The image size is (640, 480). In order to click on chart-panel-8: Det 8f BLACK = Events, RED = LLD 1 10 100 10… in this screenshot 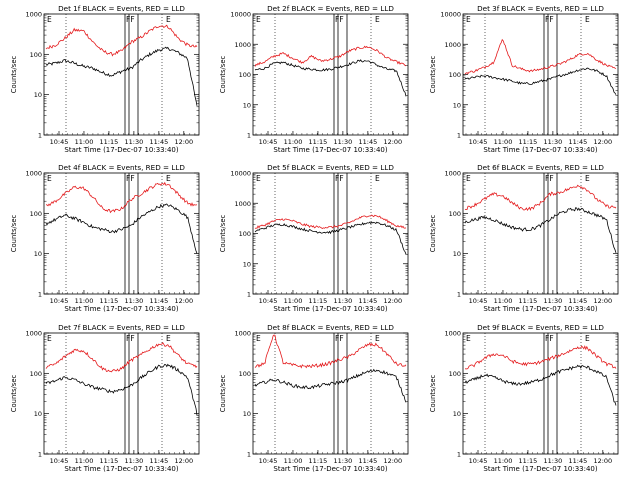, I will do `click(314, 398)`.